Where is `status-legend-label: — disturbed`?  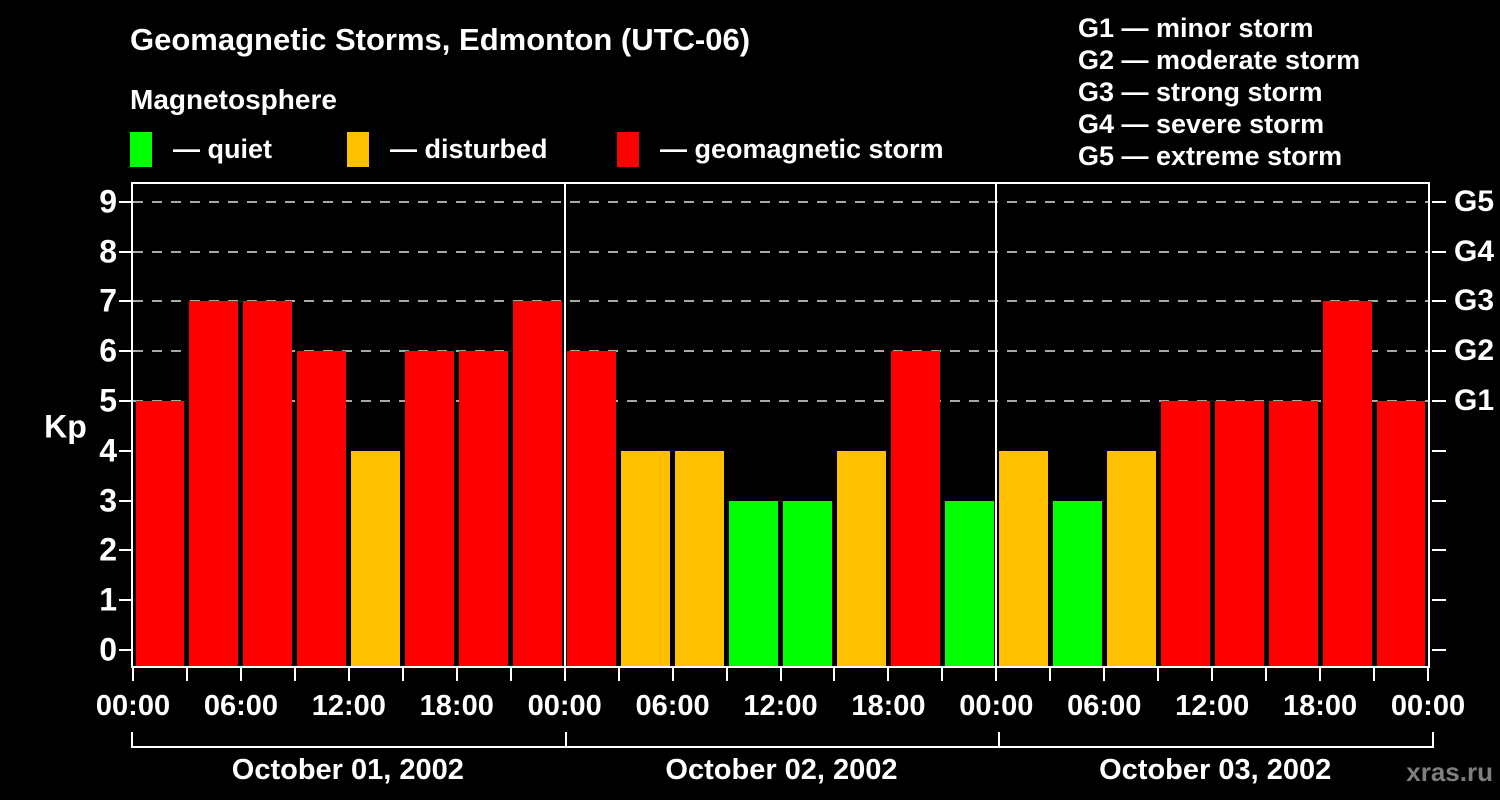 status-legend-label: — disturbed is located at coordinates (469, 149).